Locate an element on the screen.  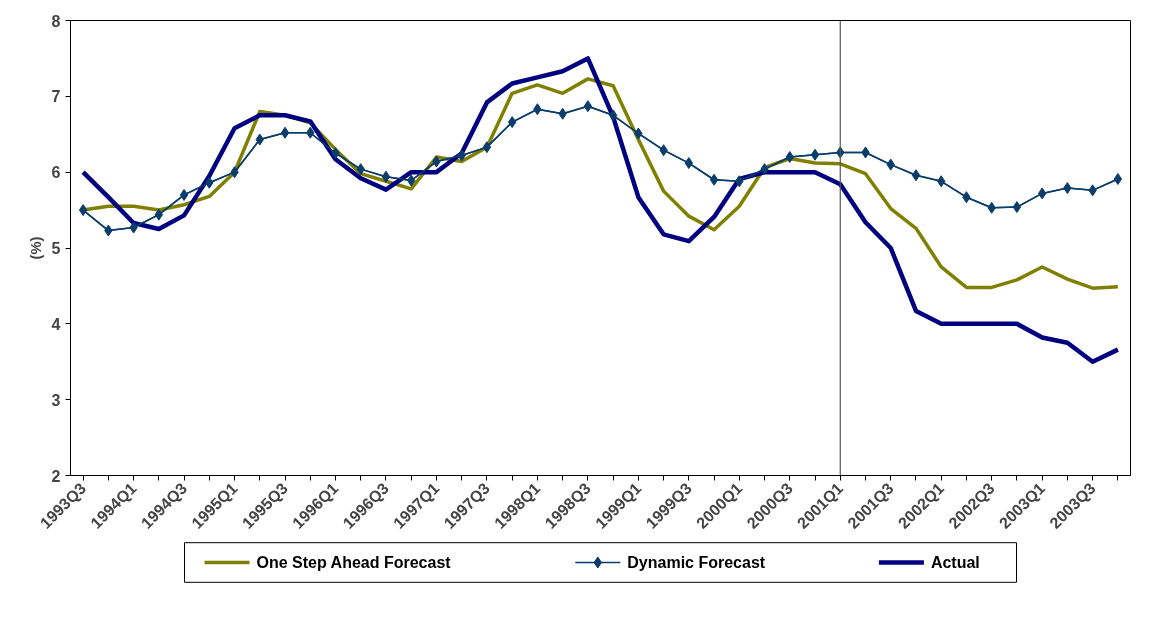
y-tick-label: 8 is located at coordinates (56, 21).